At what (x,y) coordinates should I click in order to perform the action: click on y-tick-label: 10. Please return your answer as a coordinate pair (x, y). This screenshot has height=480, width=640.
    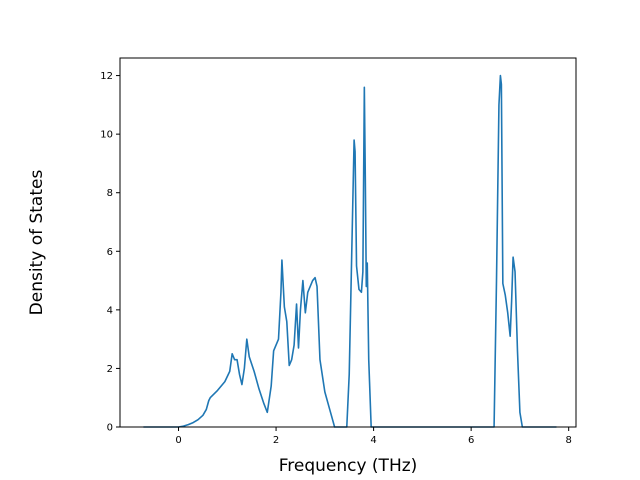
    Looking at the image, I should click on (106, 135).